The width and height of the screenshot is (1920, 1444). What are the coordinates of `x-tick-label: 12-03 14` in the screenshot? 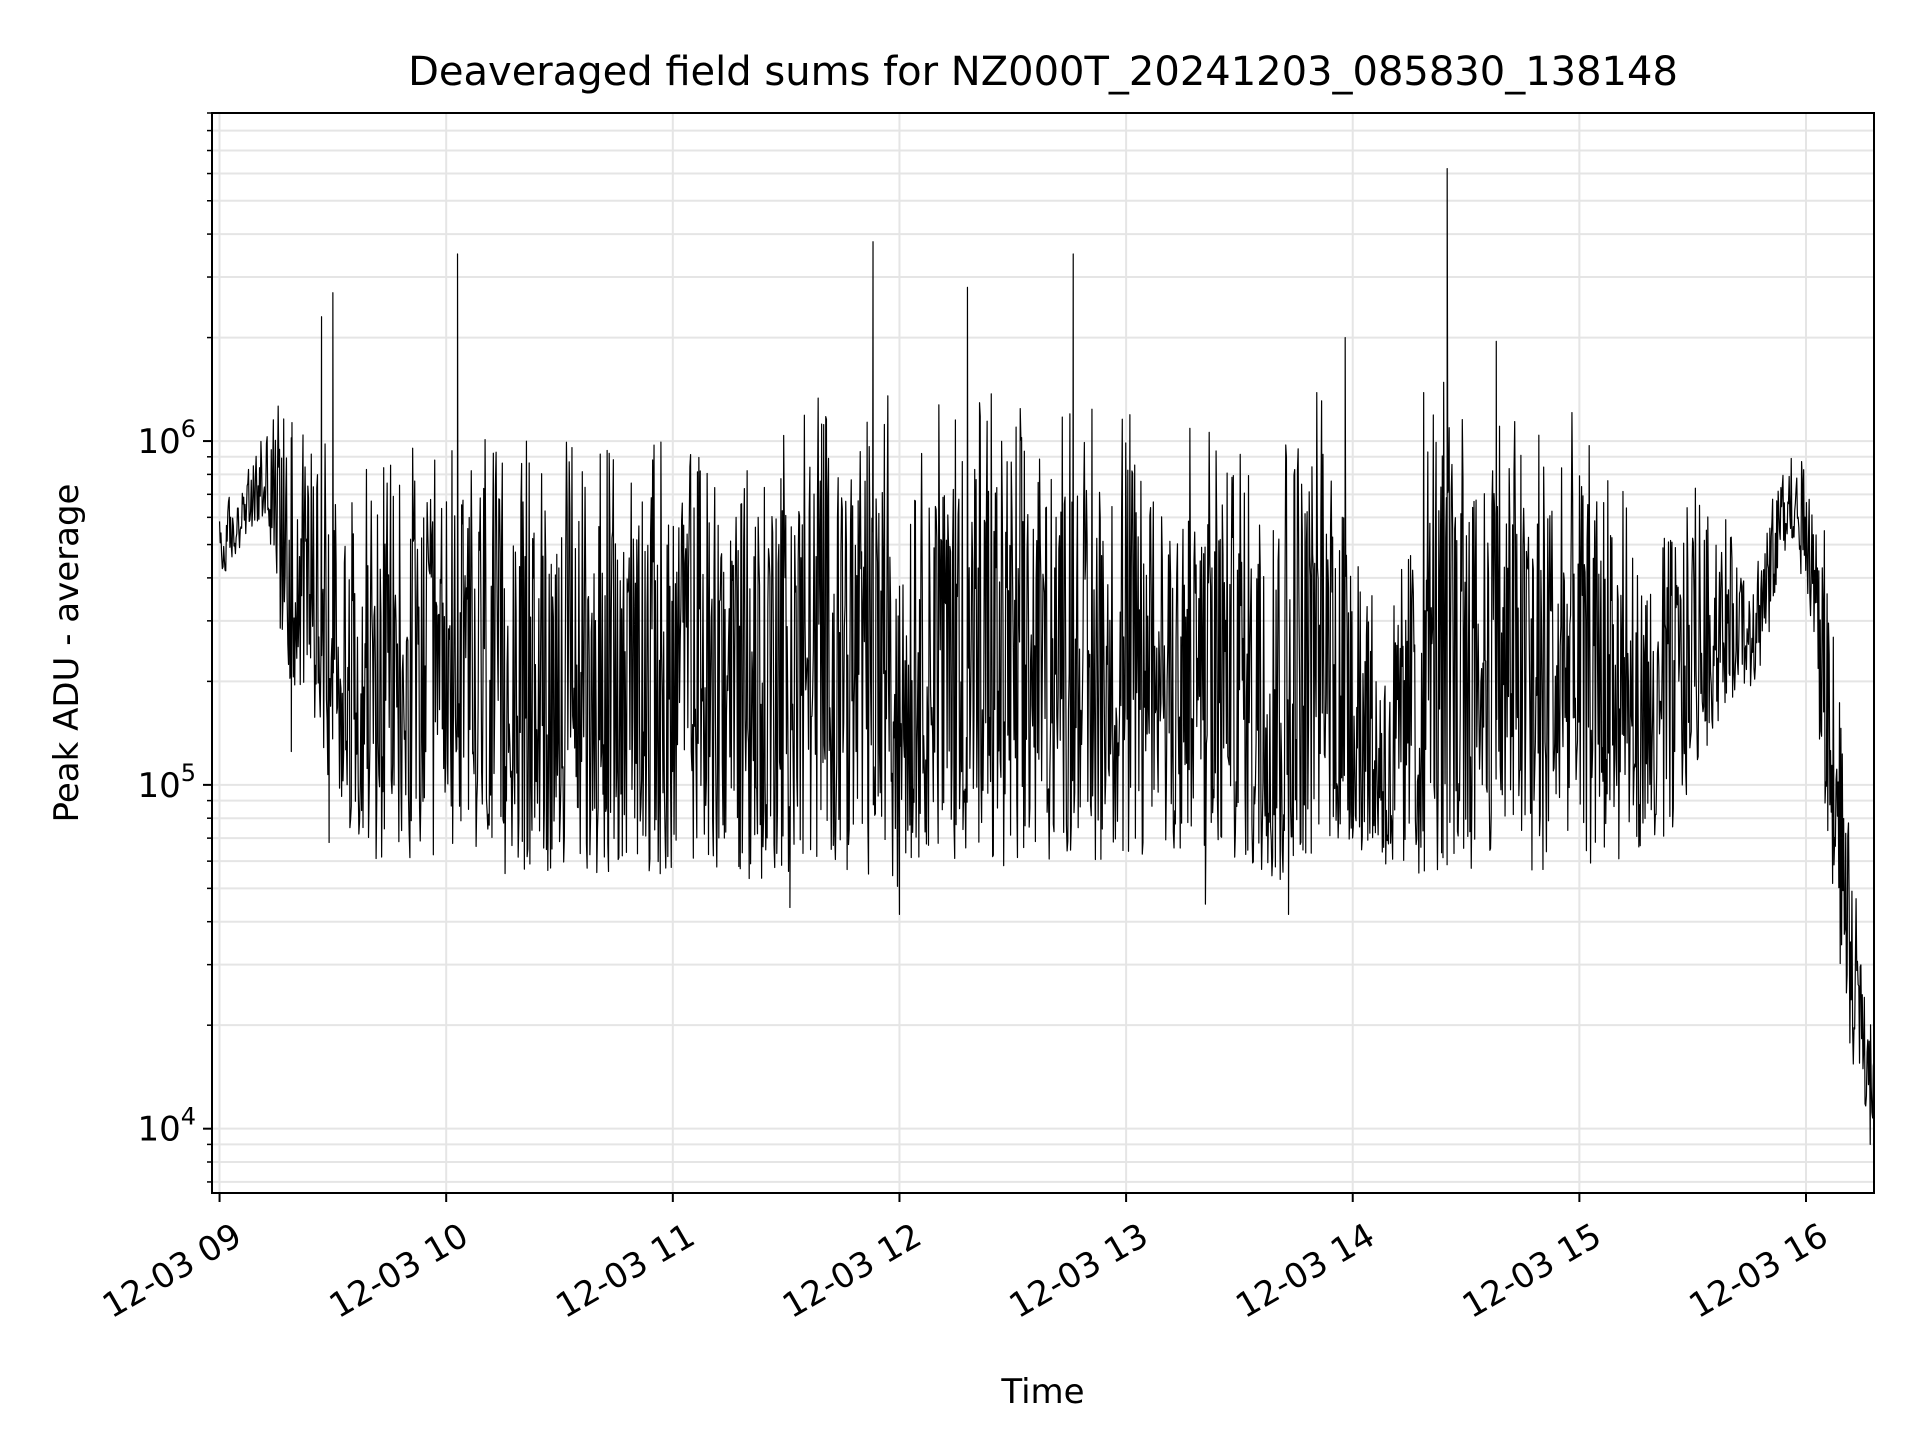 It's located at (1305, 1271).